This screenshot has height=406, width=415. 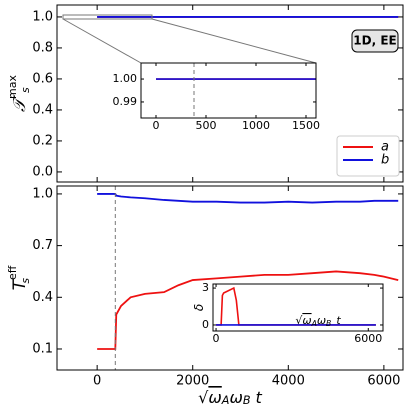 What do you see at coordinates (42, 348) in the screenshot?
I see `y-tick-label: 0.1` at bounding box center [42, 348].